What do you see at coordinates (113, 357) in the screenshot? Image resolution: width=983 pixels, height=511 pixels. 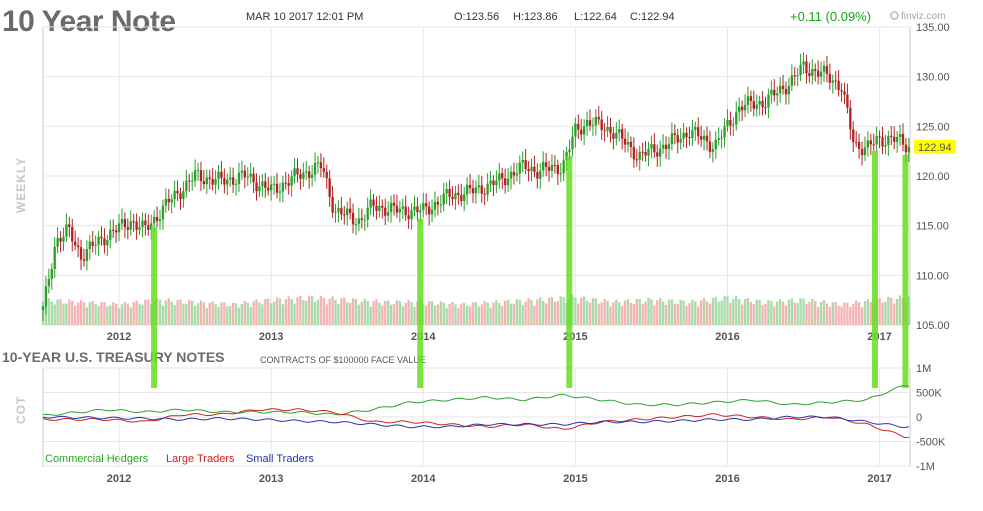 I see `cot-title: 10-YEAR U.S. TREASURY NOTES` at bounding box center [113, 357].